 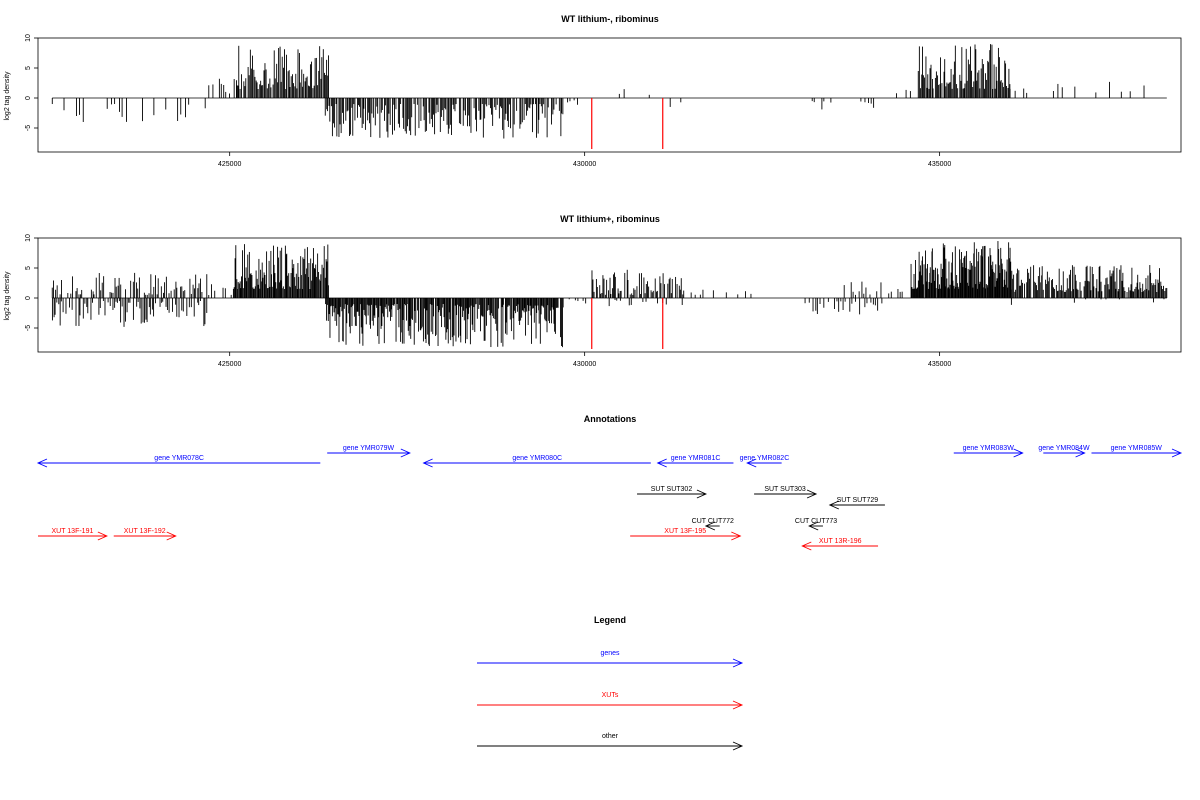 I want to click on legend-item: other, so click(x=610, y=742).